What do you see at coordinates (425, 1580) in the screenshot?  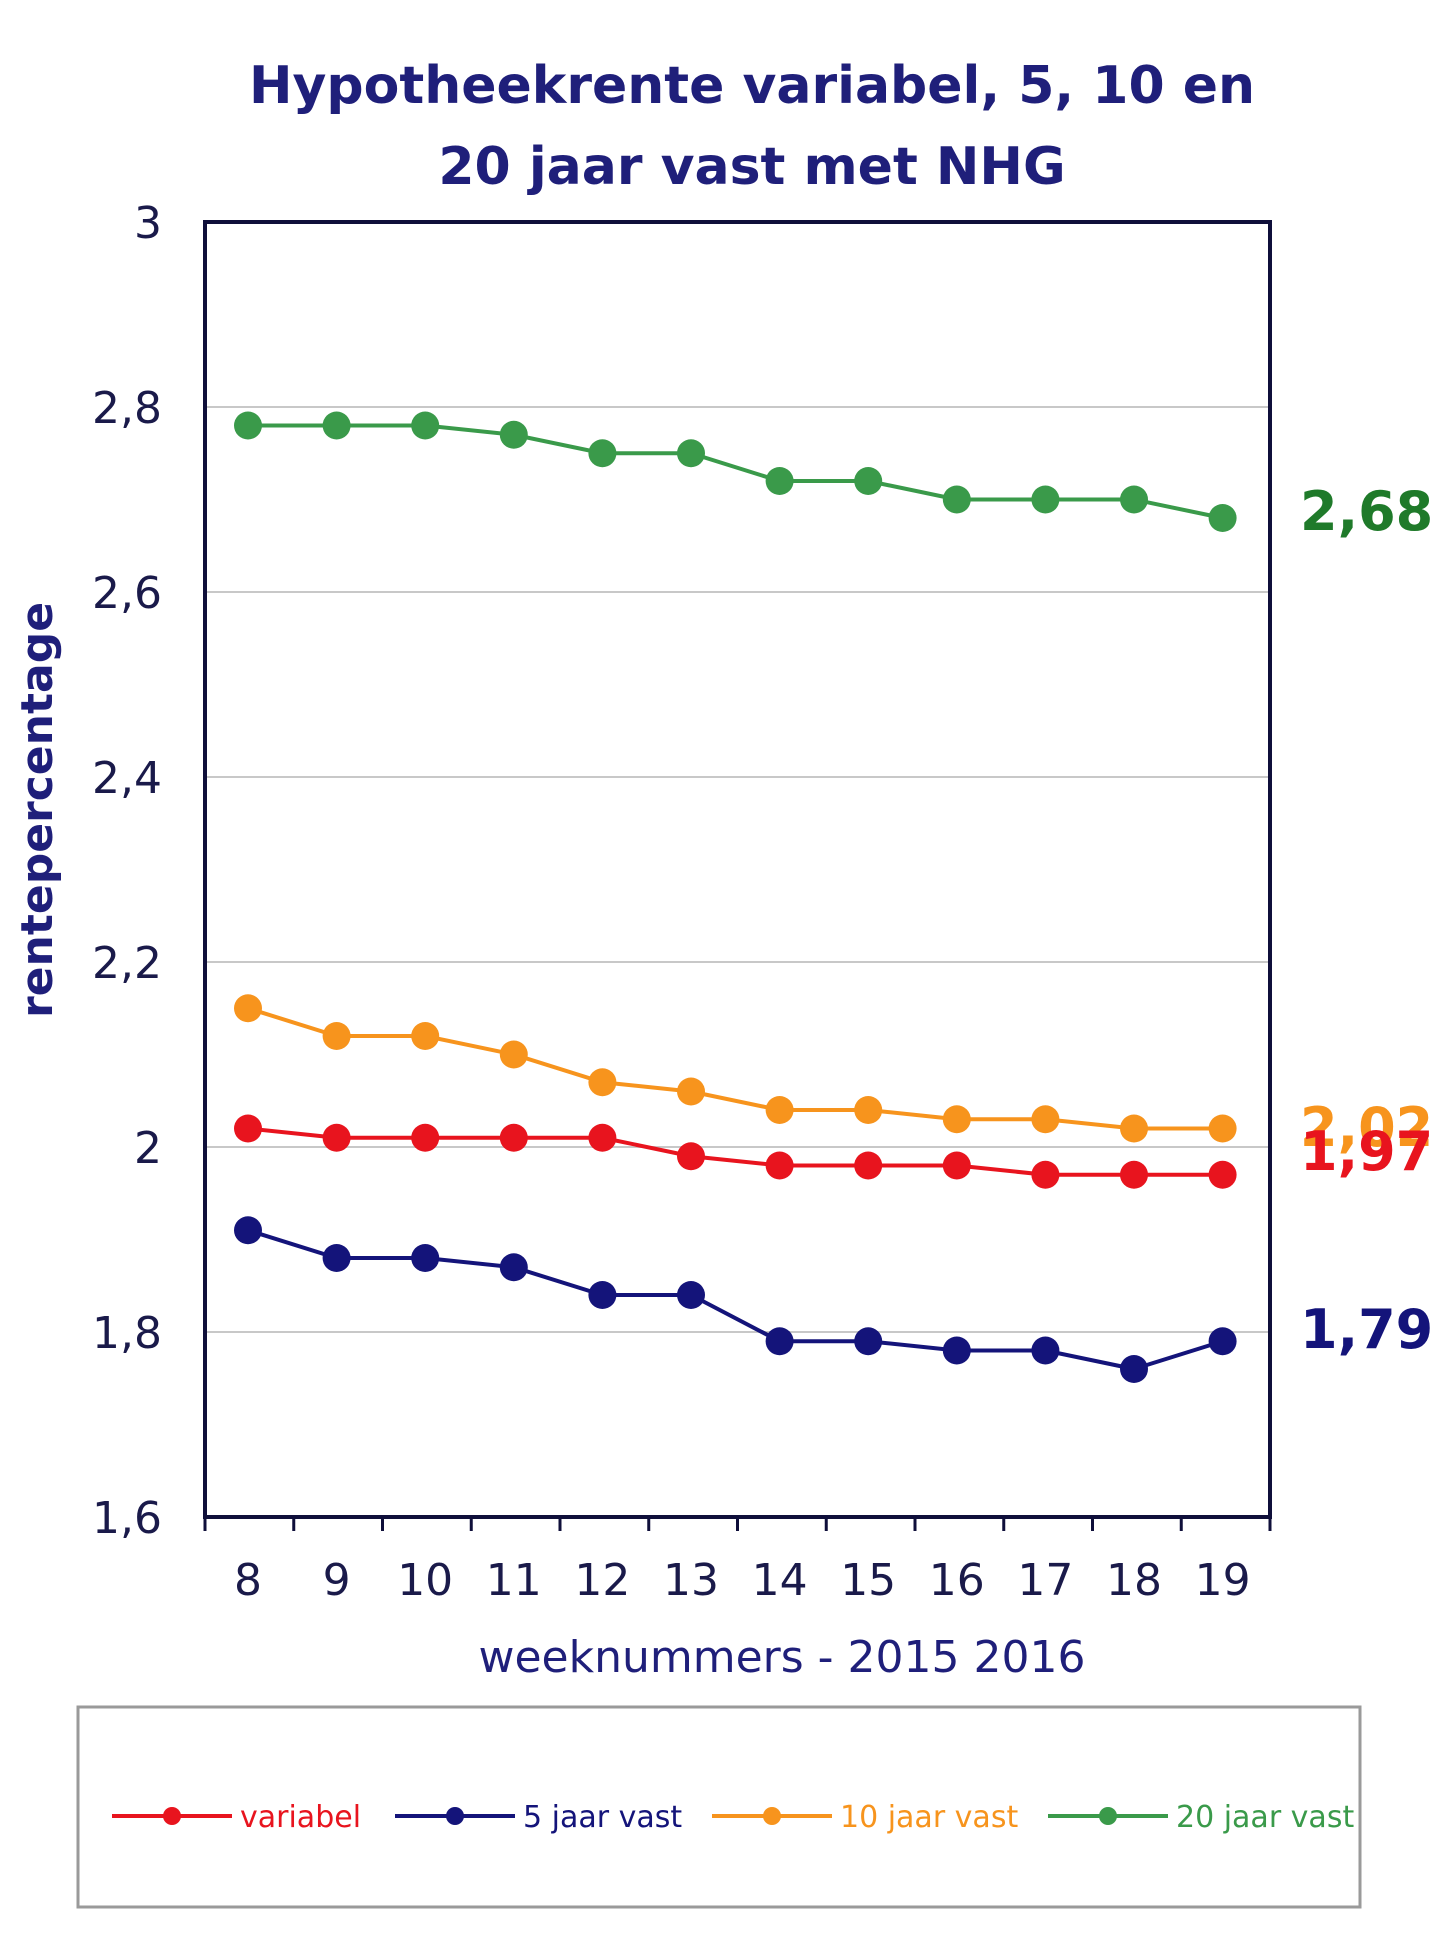 I see `x-tick-label: 10` at bounding box center [425, 1580].